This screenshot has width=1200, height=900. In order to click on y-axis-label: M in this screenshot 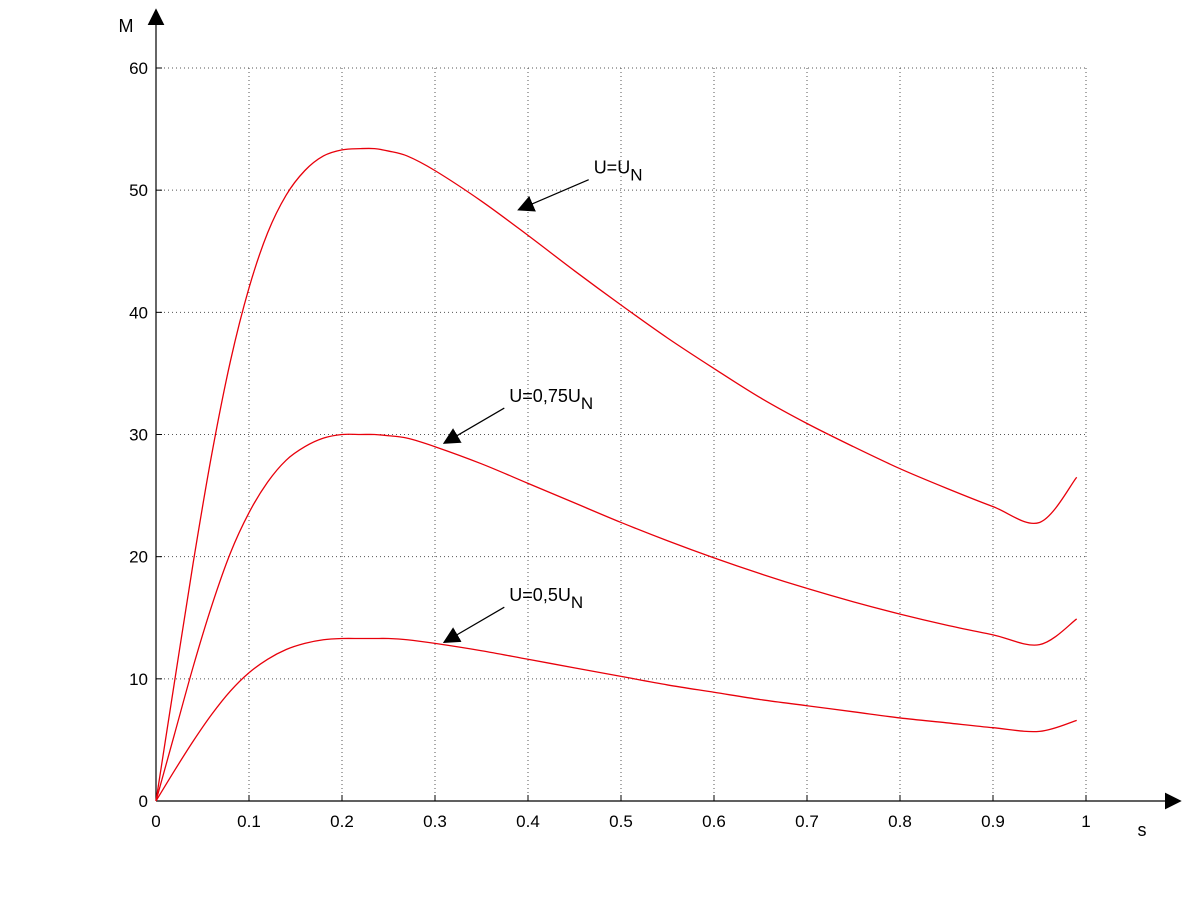, I will do `click(126, 26)`.